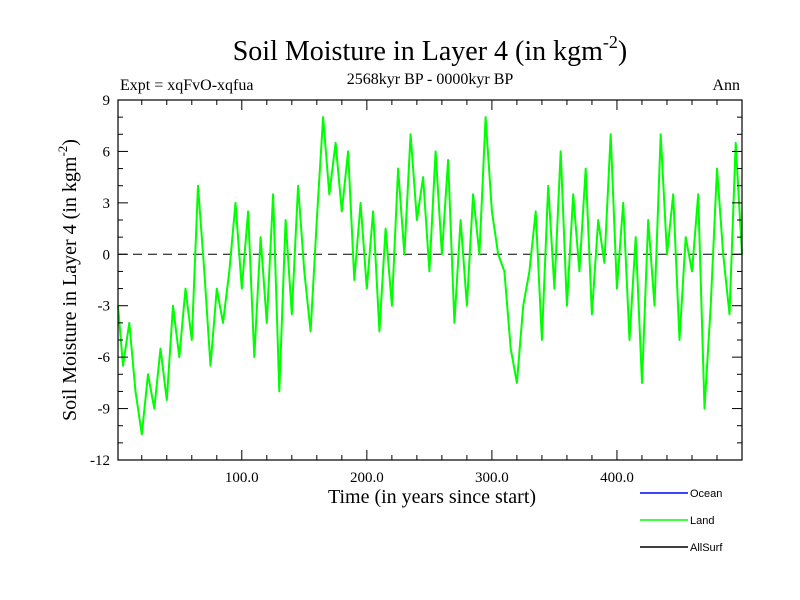 The width and height of the screenshot is (800, 600). Describe the element at coordinates (107, 204) in the screenshot. I see `y-tick-label: 3` at that location.